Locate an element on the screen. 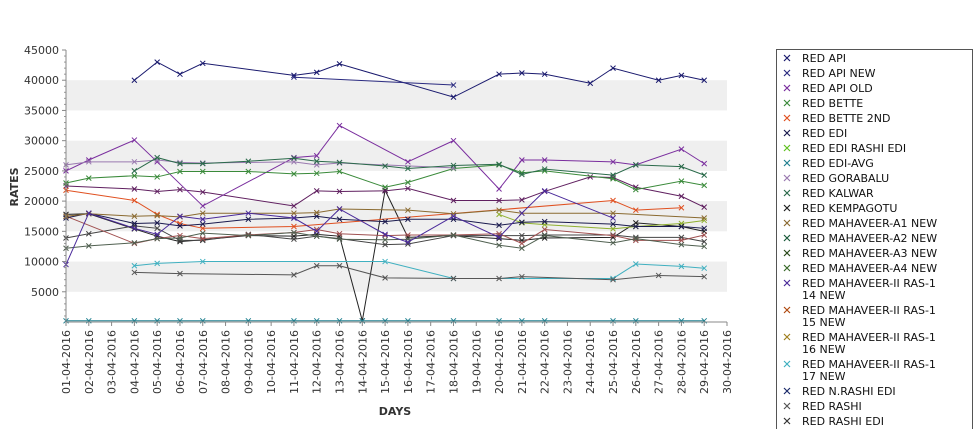 This screenshot has width=975, height=429. x-axis-title: DAYS is located at coordinates (395, 411).